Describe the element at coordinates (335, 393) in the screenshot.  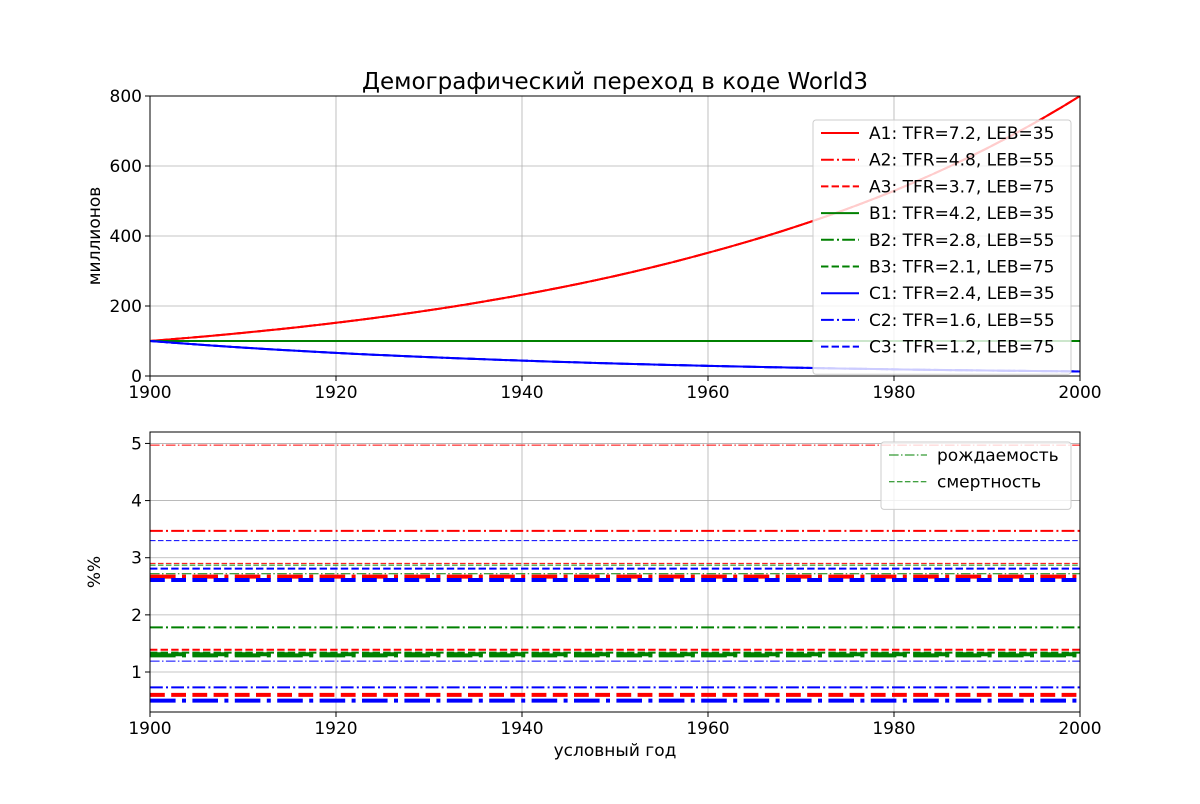
I see `pop-xtick-label: 1920` at that location.